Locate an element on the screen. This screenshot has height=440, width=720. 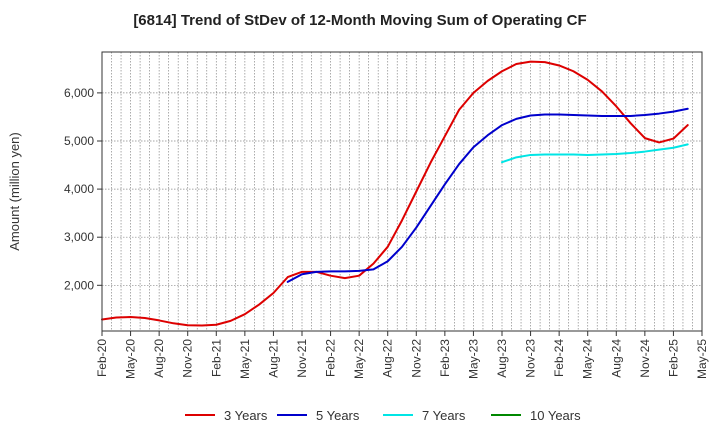
y-axis-title: Amount (million yen) is located at coordinates (14, 191).